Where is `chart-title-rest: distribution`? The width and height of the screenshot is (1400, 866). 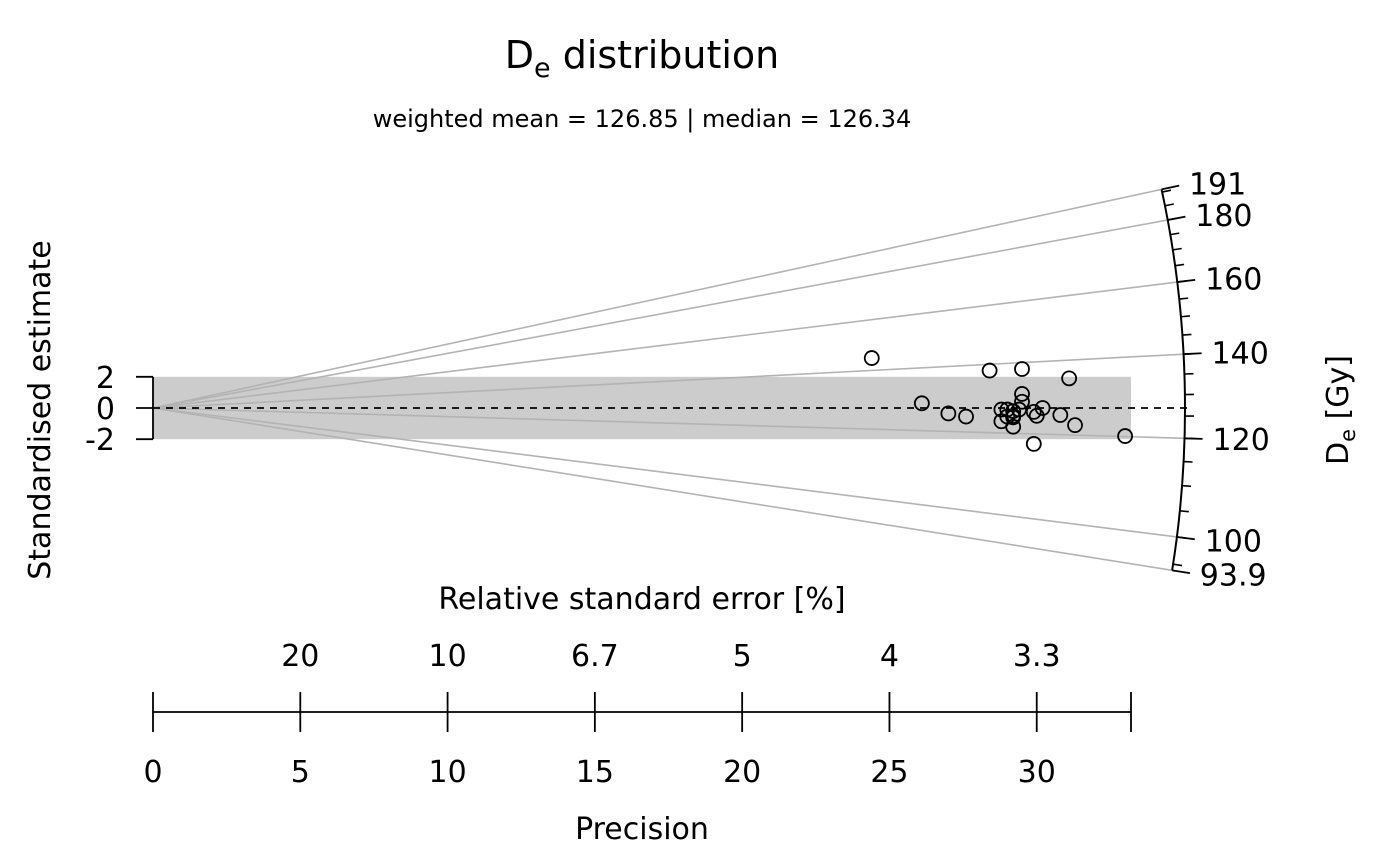
chart-title-rest: distribution is located at coordinates (665, 55).